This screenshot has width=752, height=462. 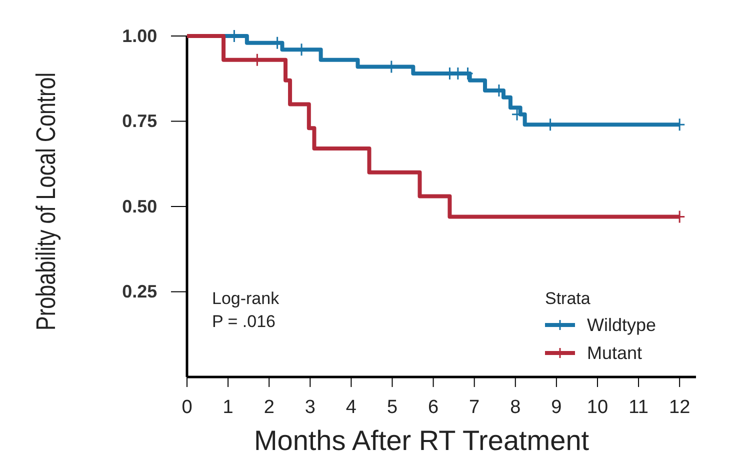 I want to click on x-tick-label: 11, so click(x=638, y=407).